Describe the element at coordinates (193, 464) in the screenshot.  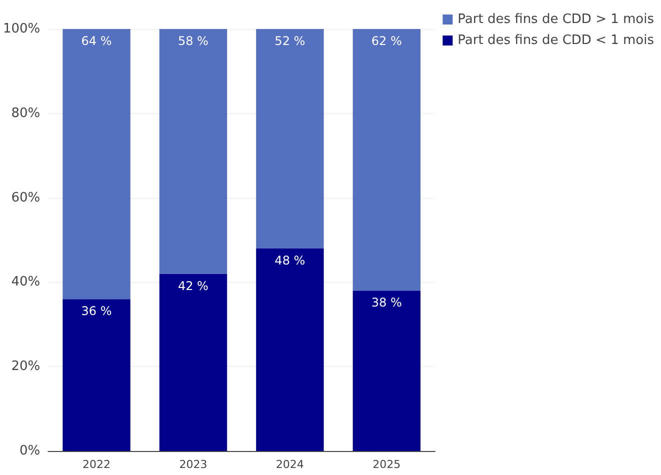
I see `x-tick-label: 2023` at that location.